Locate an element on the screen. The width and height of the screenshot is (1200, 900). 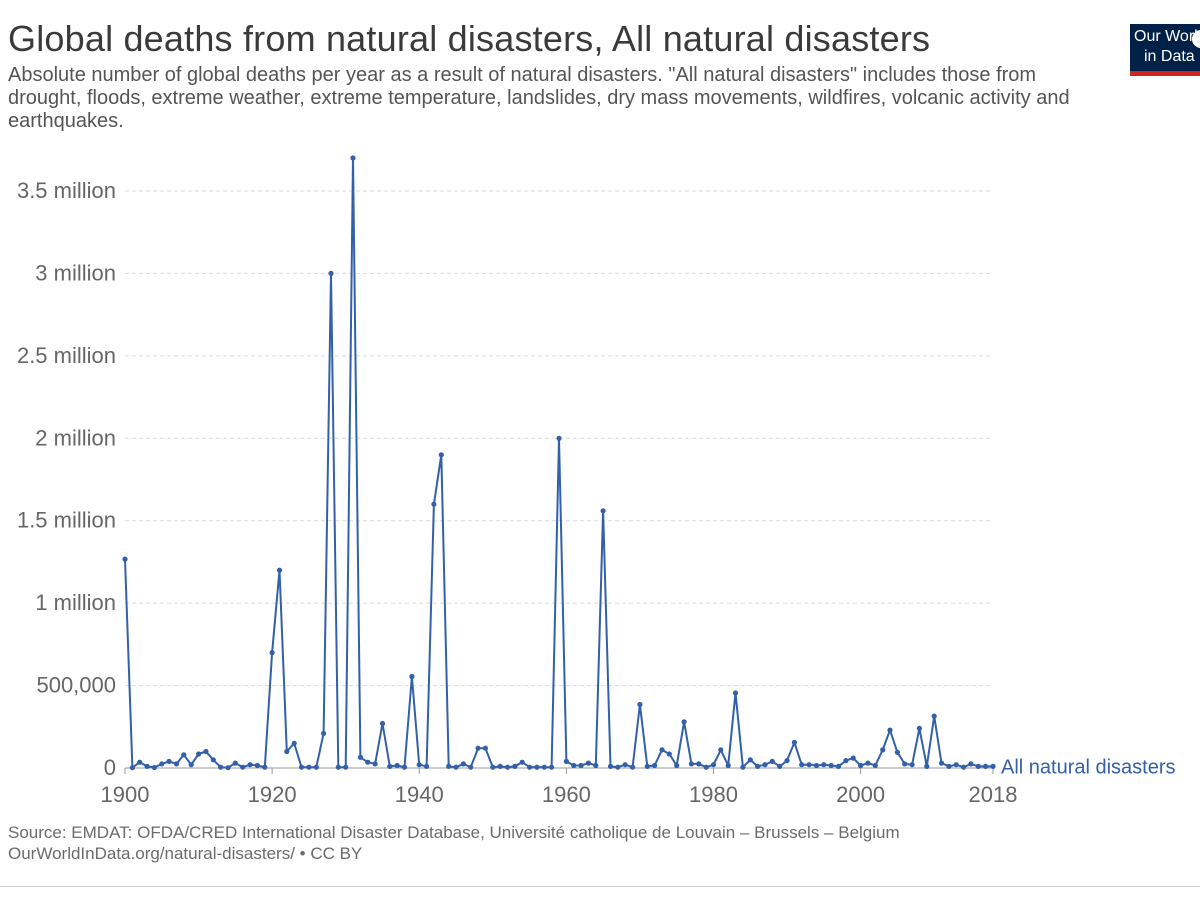
owid-logo: Our World in Data is located at coordinates (1165, 50).